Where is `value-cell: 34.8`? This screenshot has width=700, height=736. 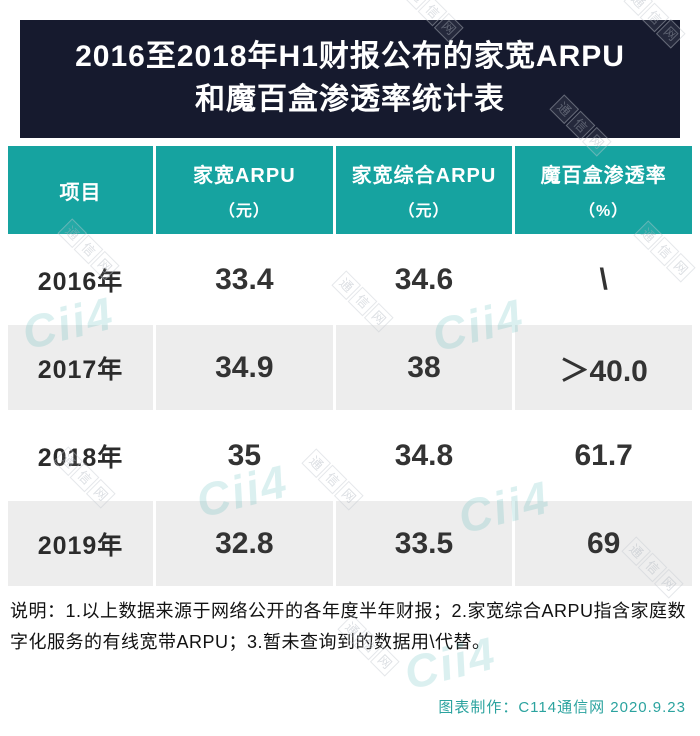
value-cell: 34.8 is located at coordinates (424, 455).